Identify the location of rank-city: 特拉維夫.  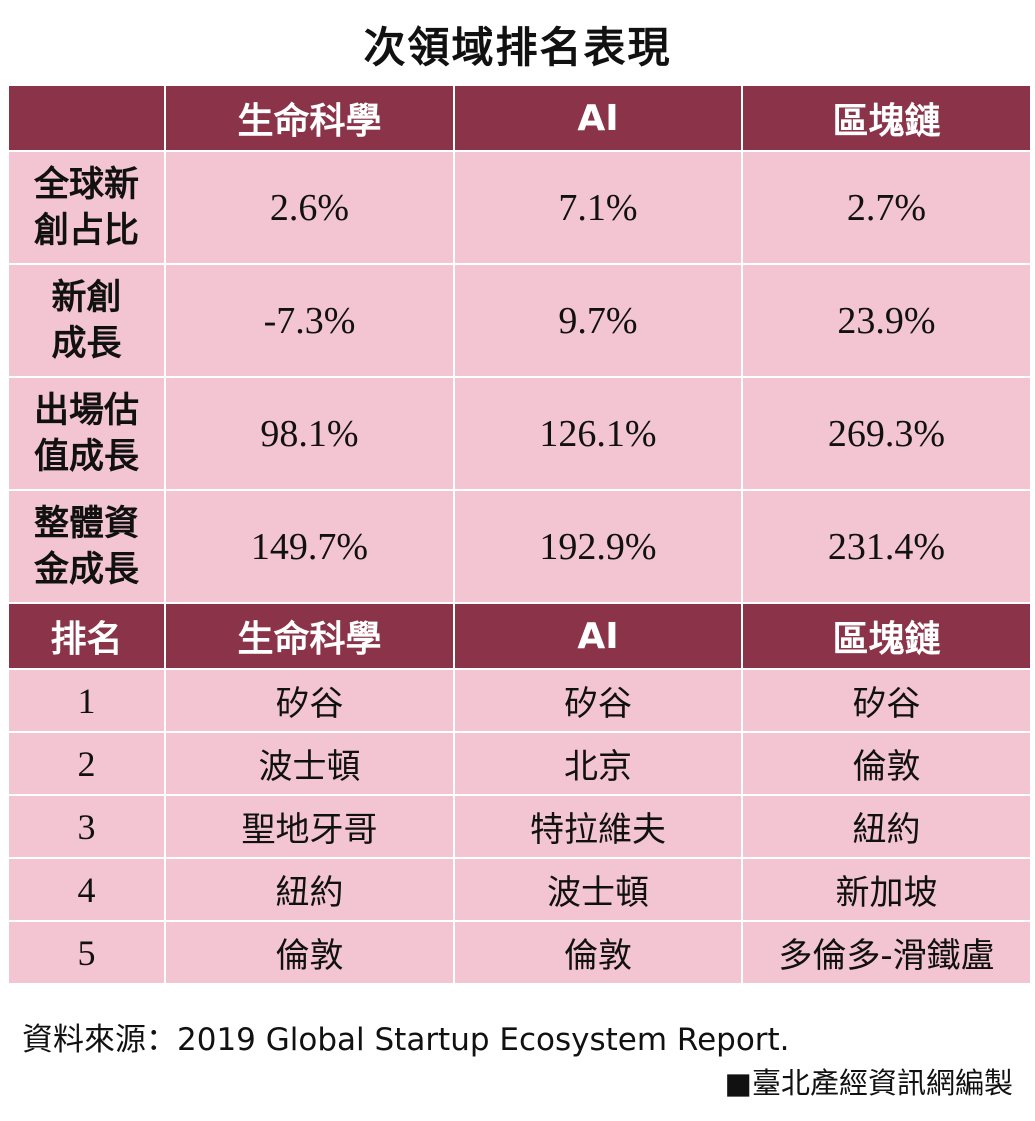
(598, 826).